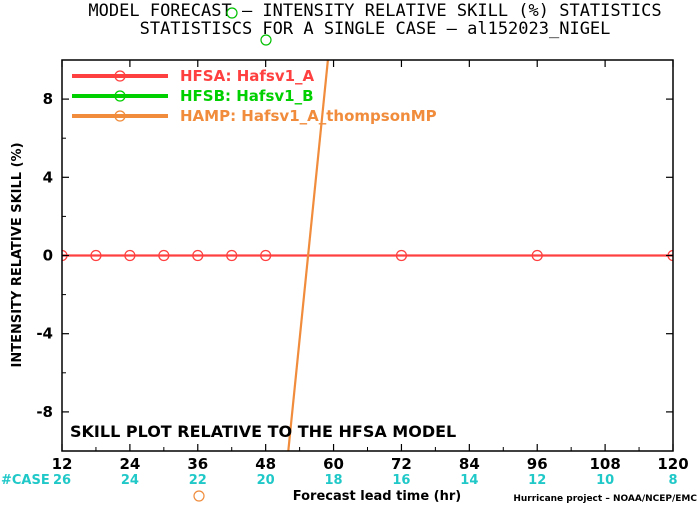  What do you see at coordinates (247, 76) in the screenshot?
I see `legend-label-0: HFSA: Hafsv1_A` at bounding box center [247, 76].